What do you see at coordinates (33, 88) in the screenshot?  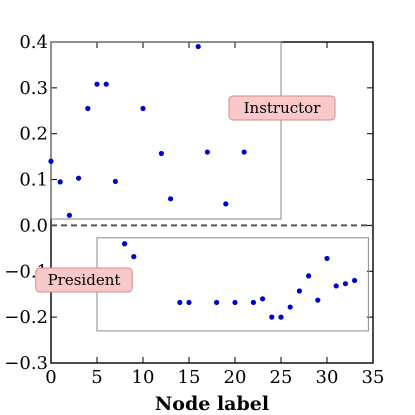 I see `y-tick-label: 0.3` at bounding box center [33, 88].